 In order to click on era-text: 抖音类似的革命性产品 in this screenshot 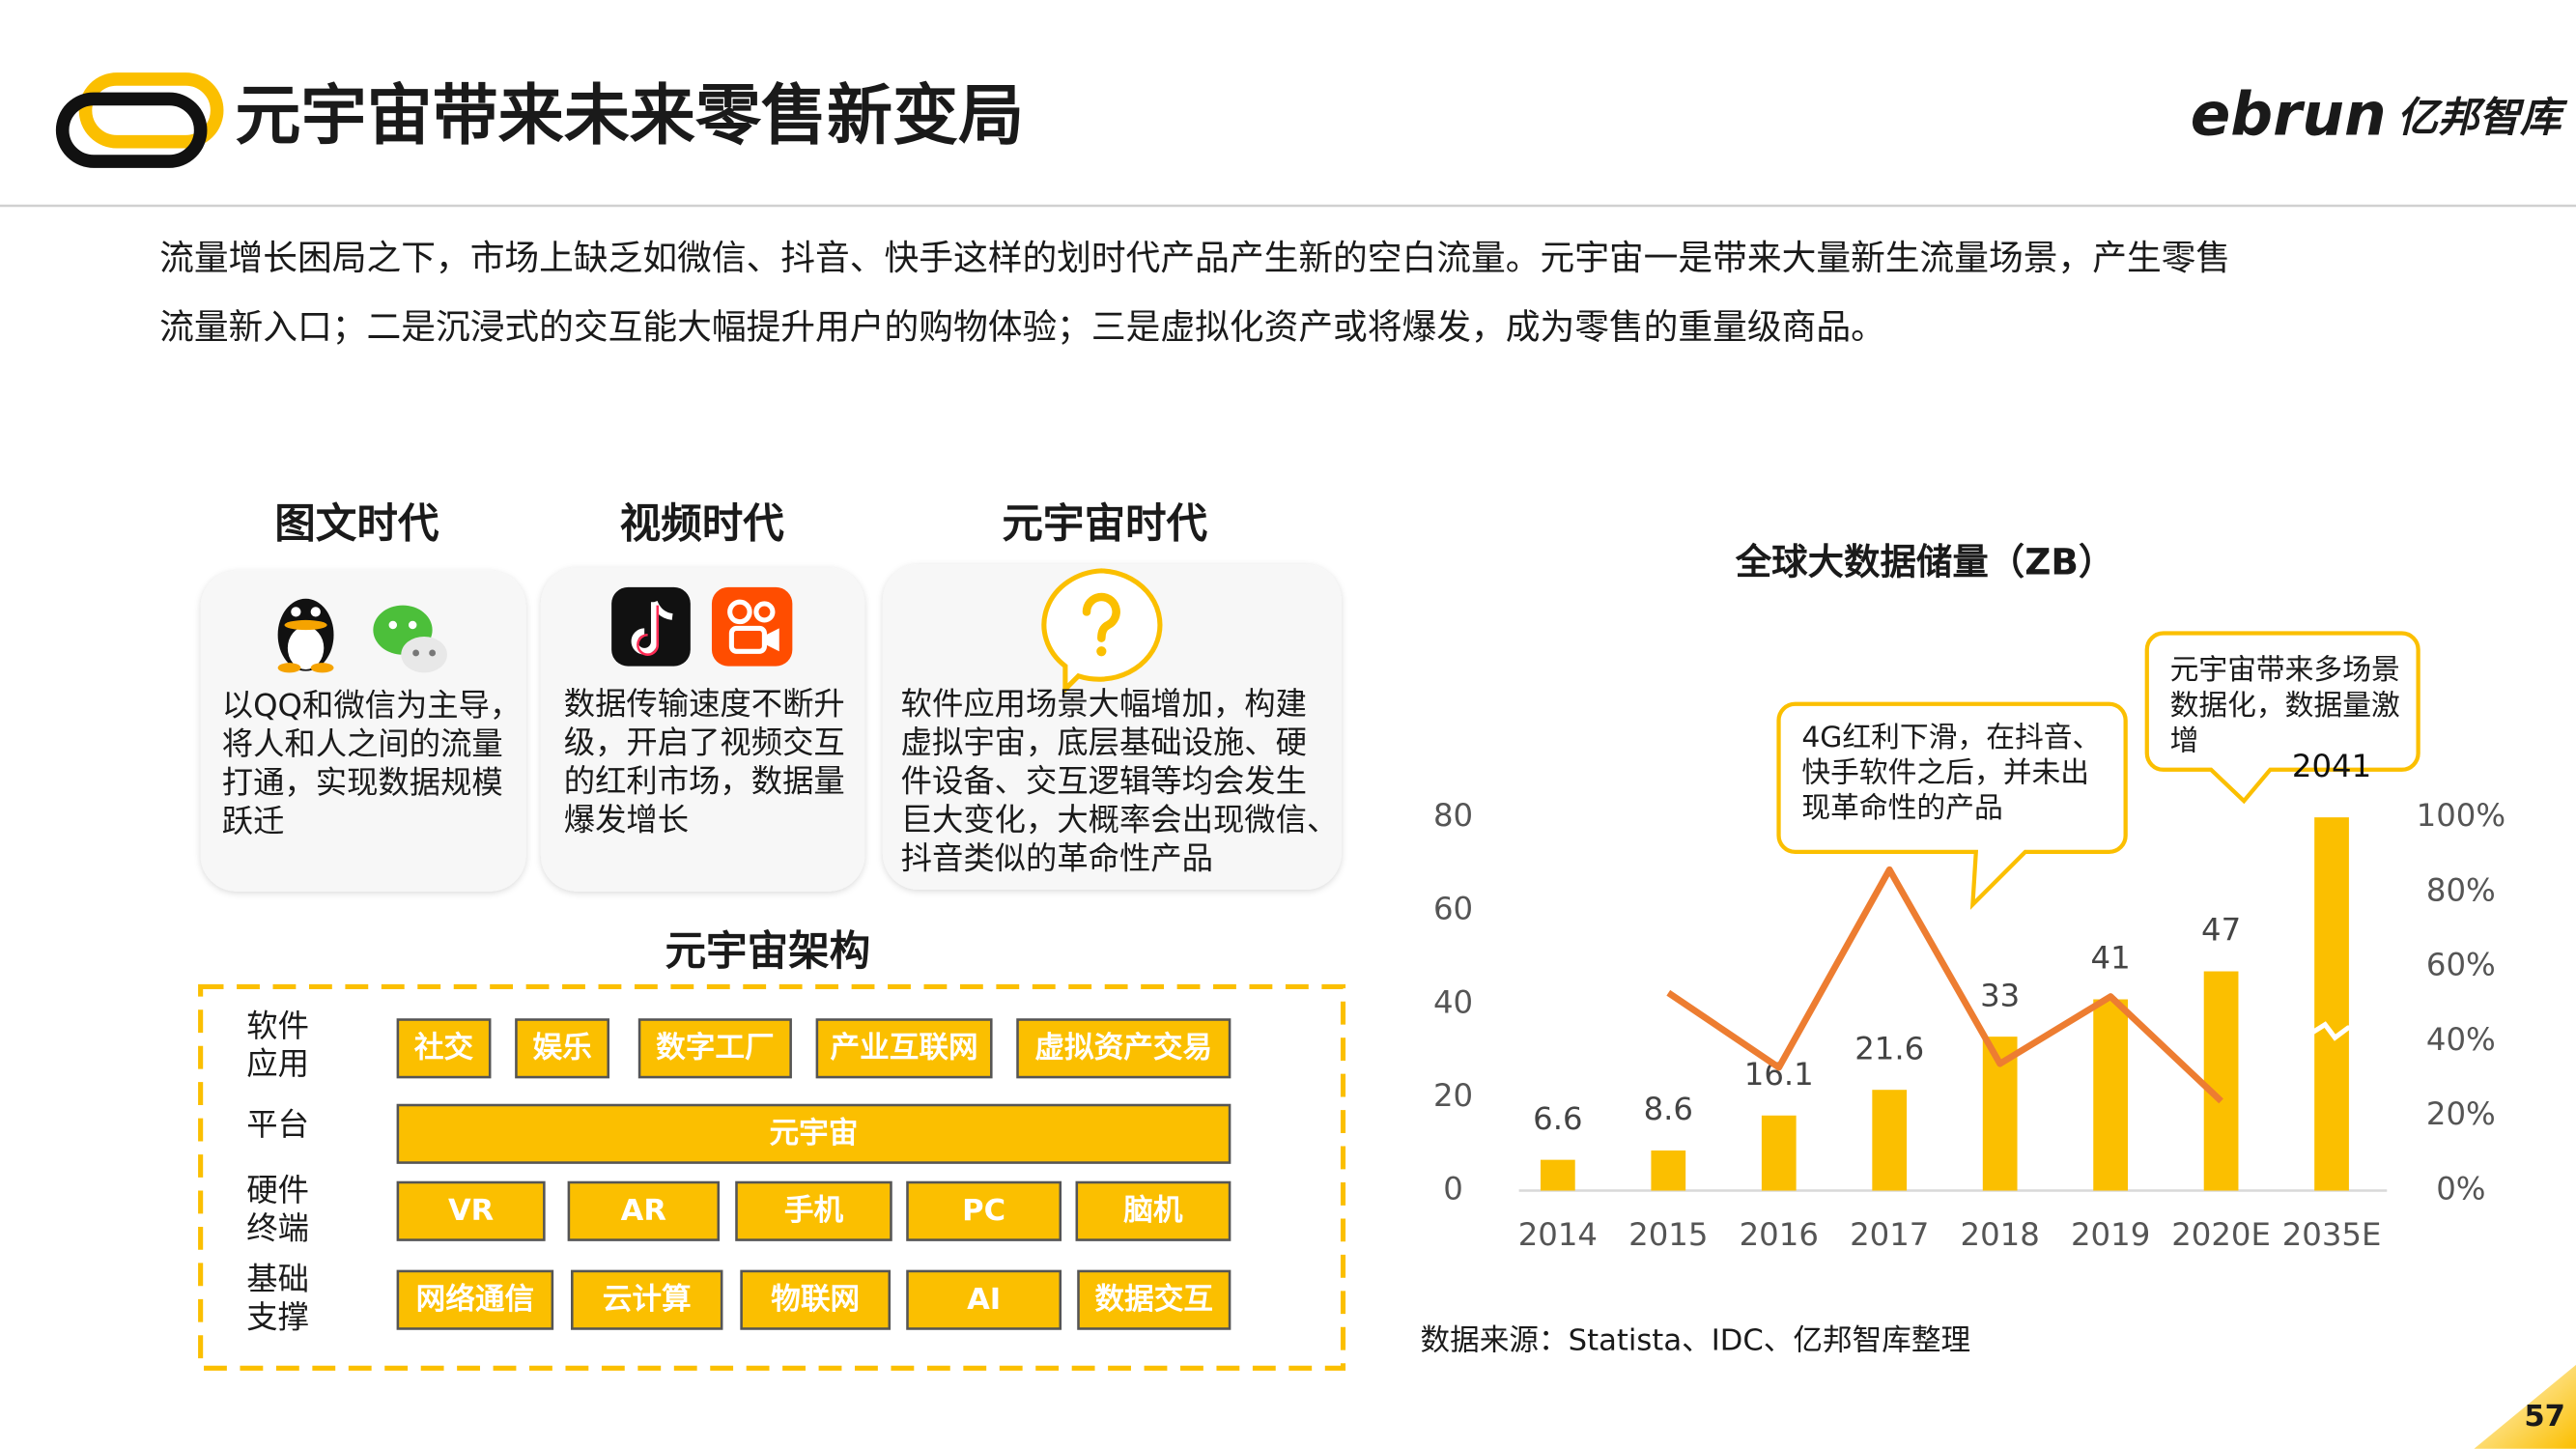, I will do `click(1057, 857)`.